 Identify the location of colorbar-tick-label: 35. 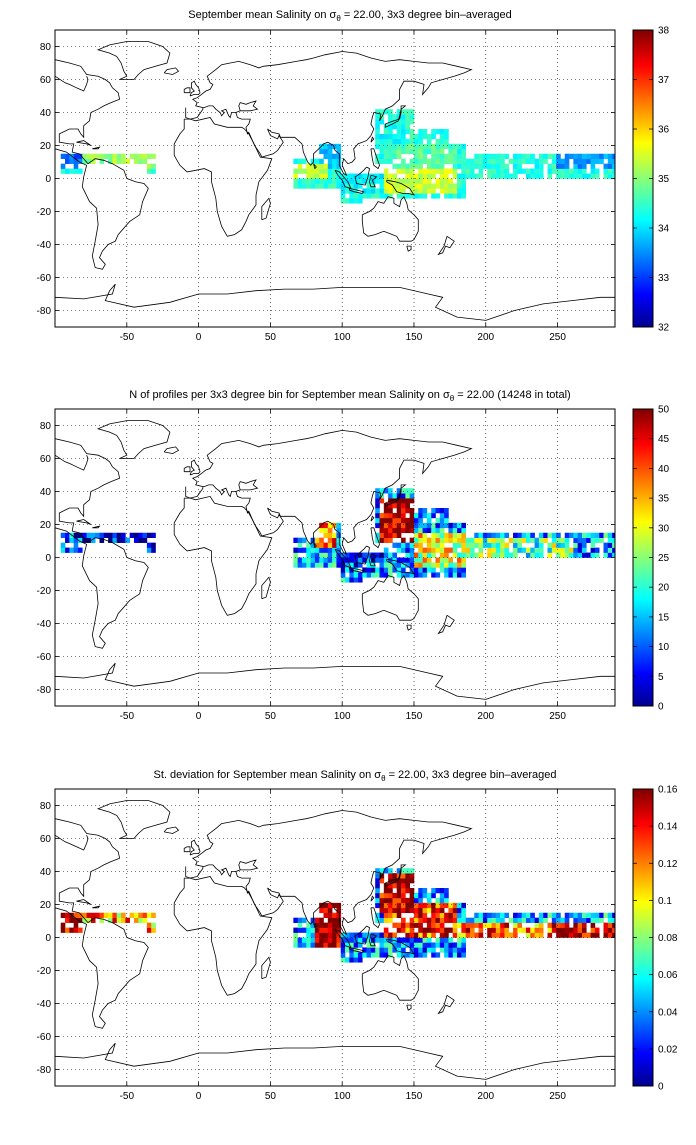
(664, 179).